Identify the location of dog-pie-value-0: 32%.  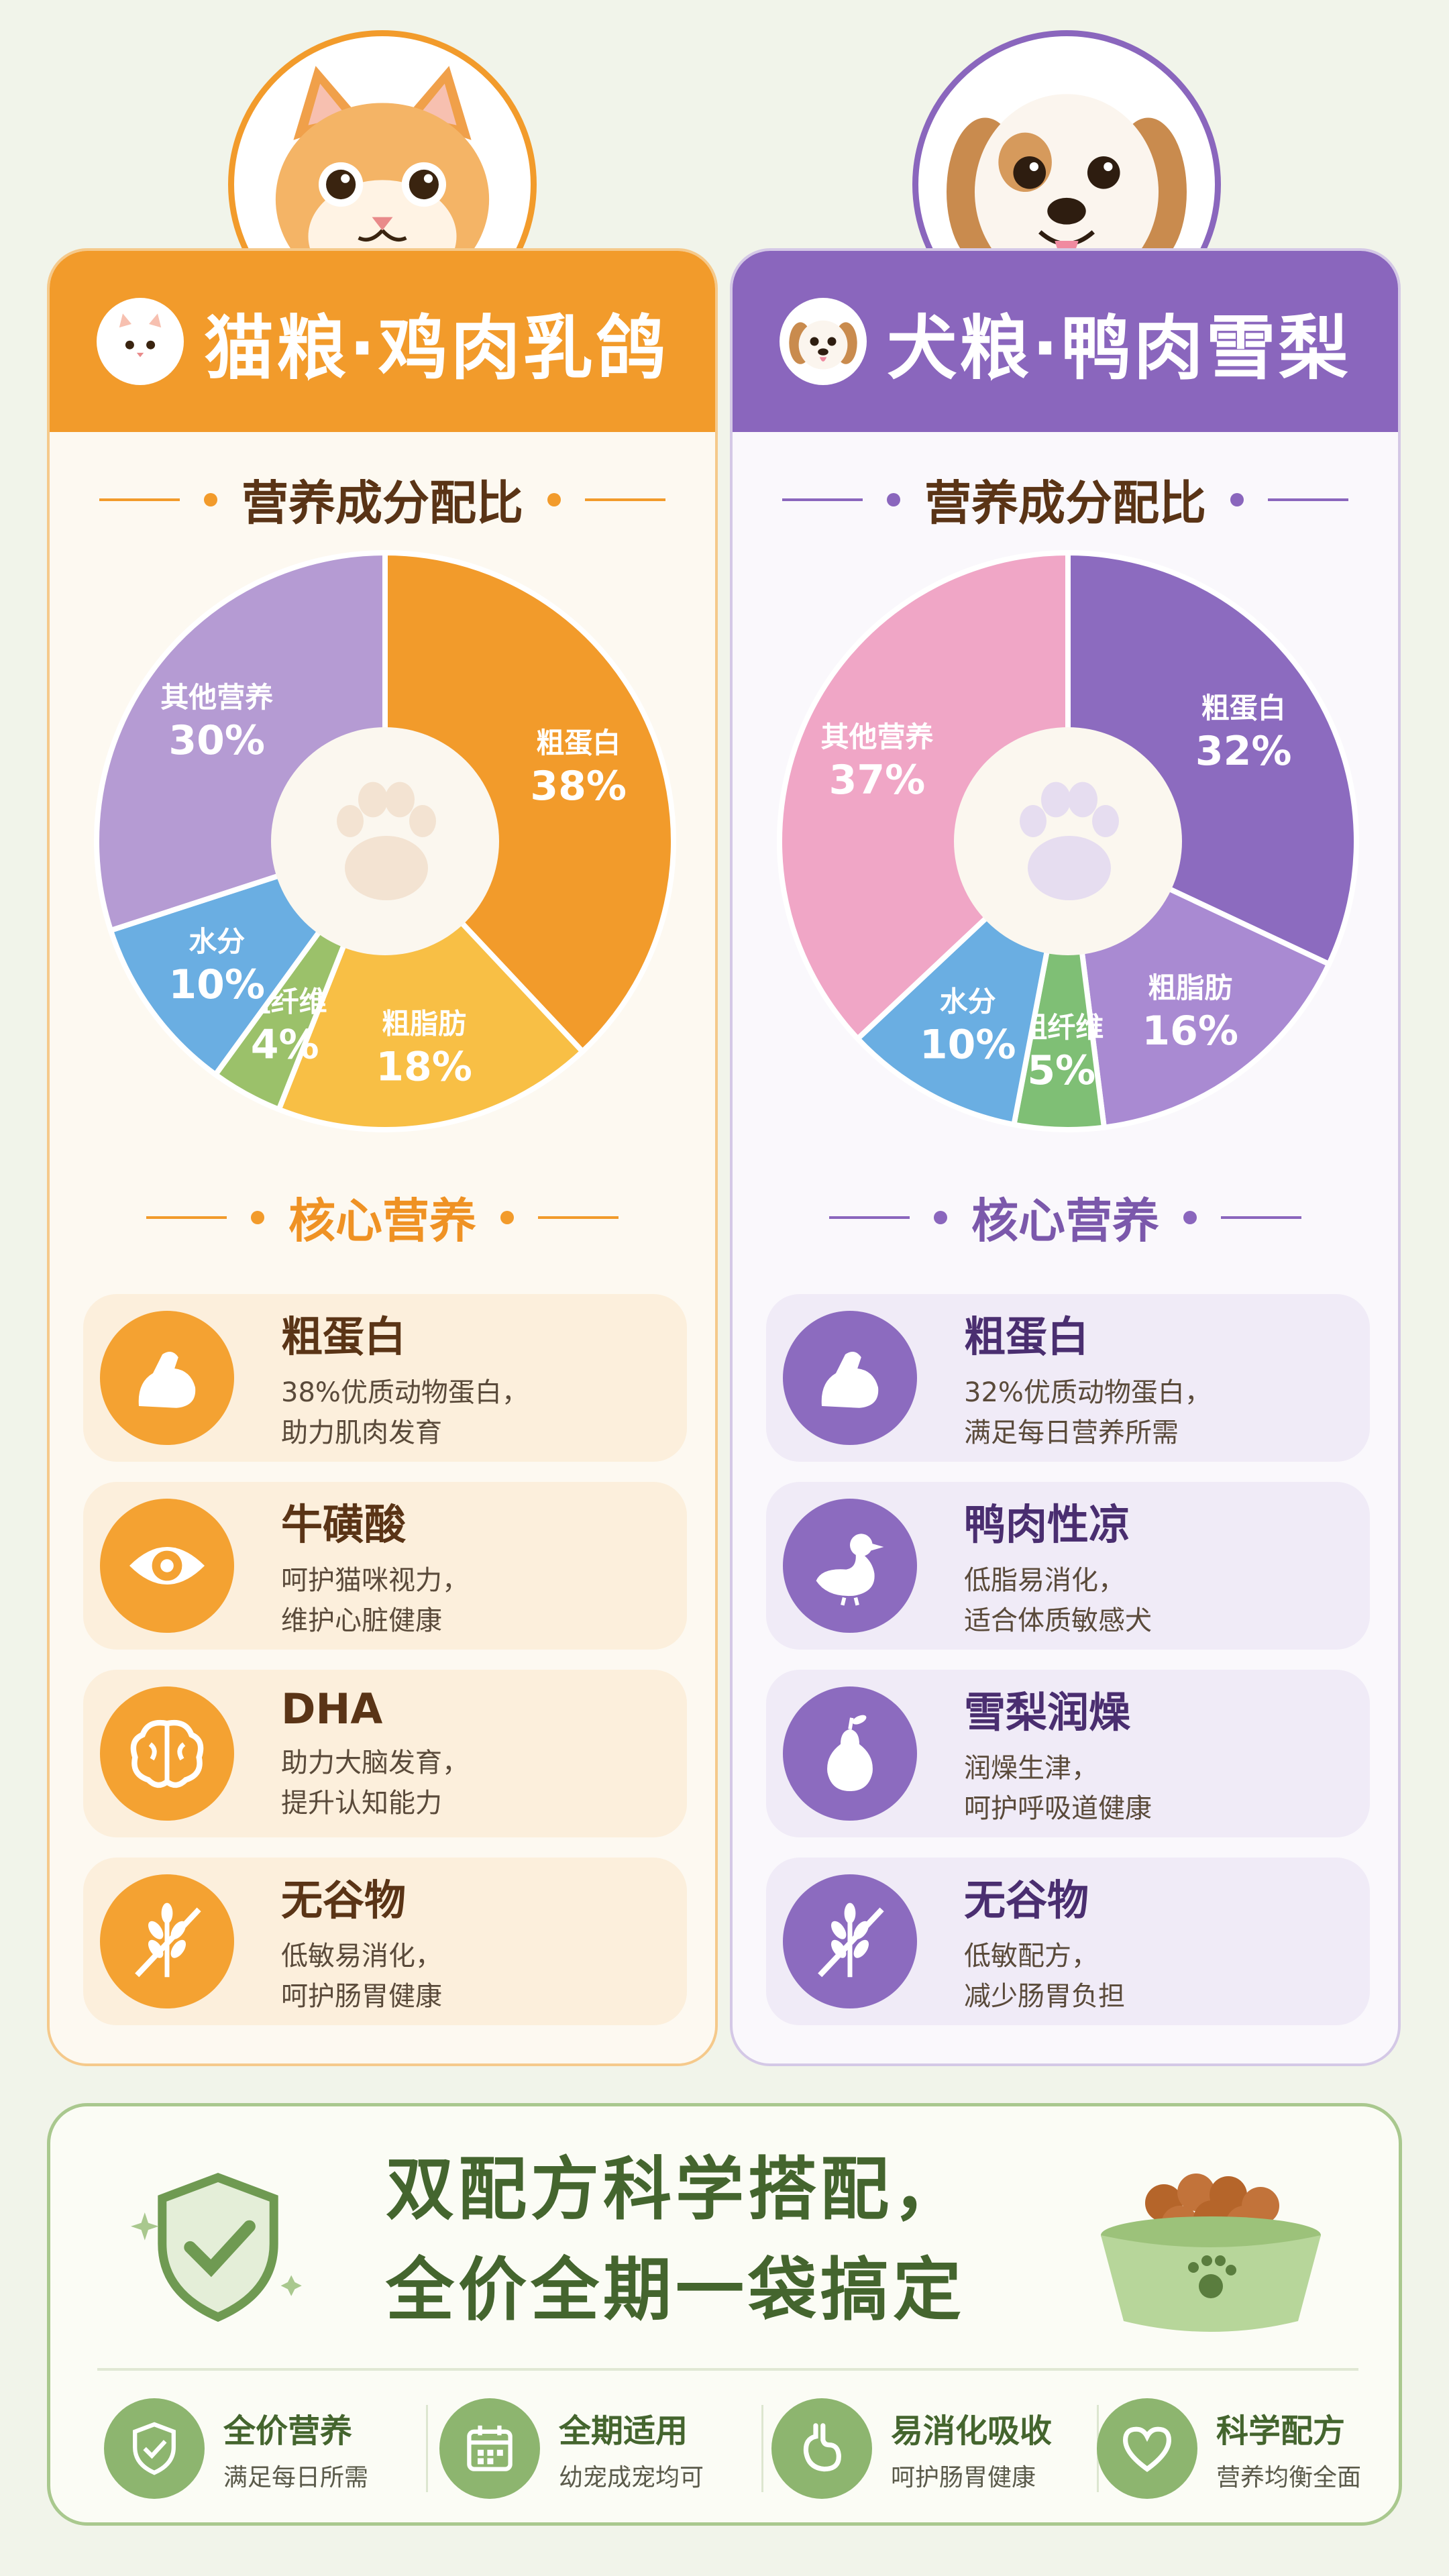
(1243, 751).